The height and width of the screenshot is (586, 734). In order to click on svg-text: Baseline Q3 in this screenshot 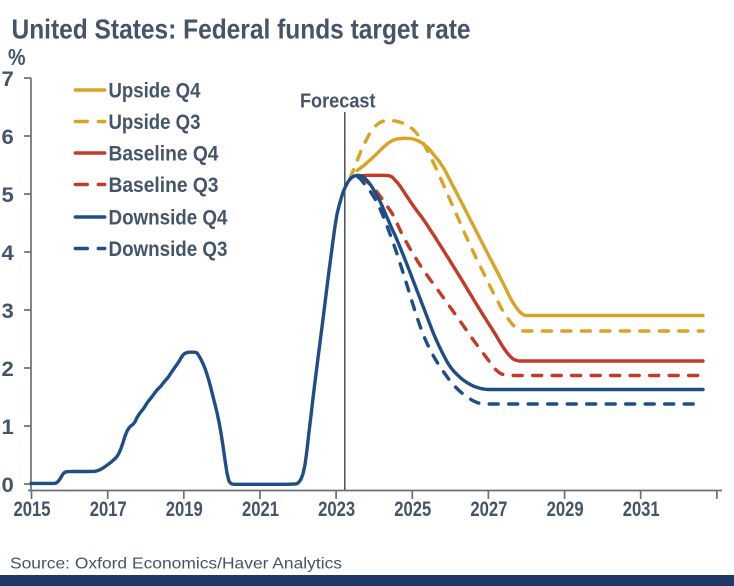, I will do `click(164, 185)`.